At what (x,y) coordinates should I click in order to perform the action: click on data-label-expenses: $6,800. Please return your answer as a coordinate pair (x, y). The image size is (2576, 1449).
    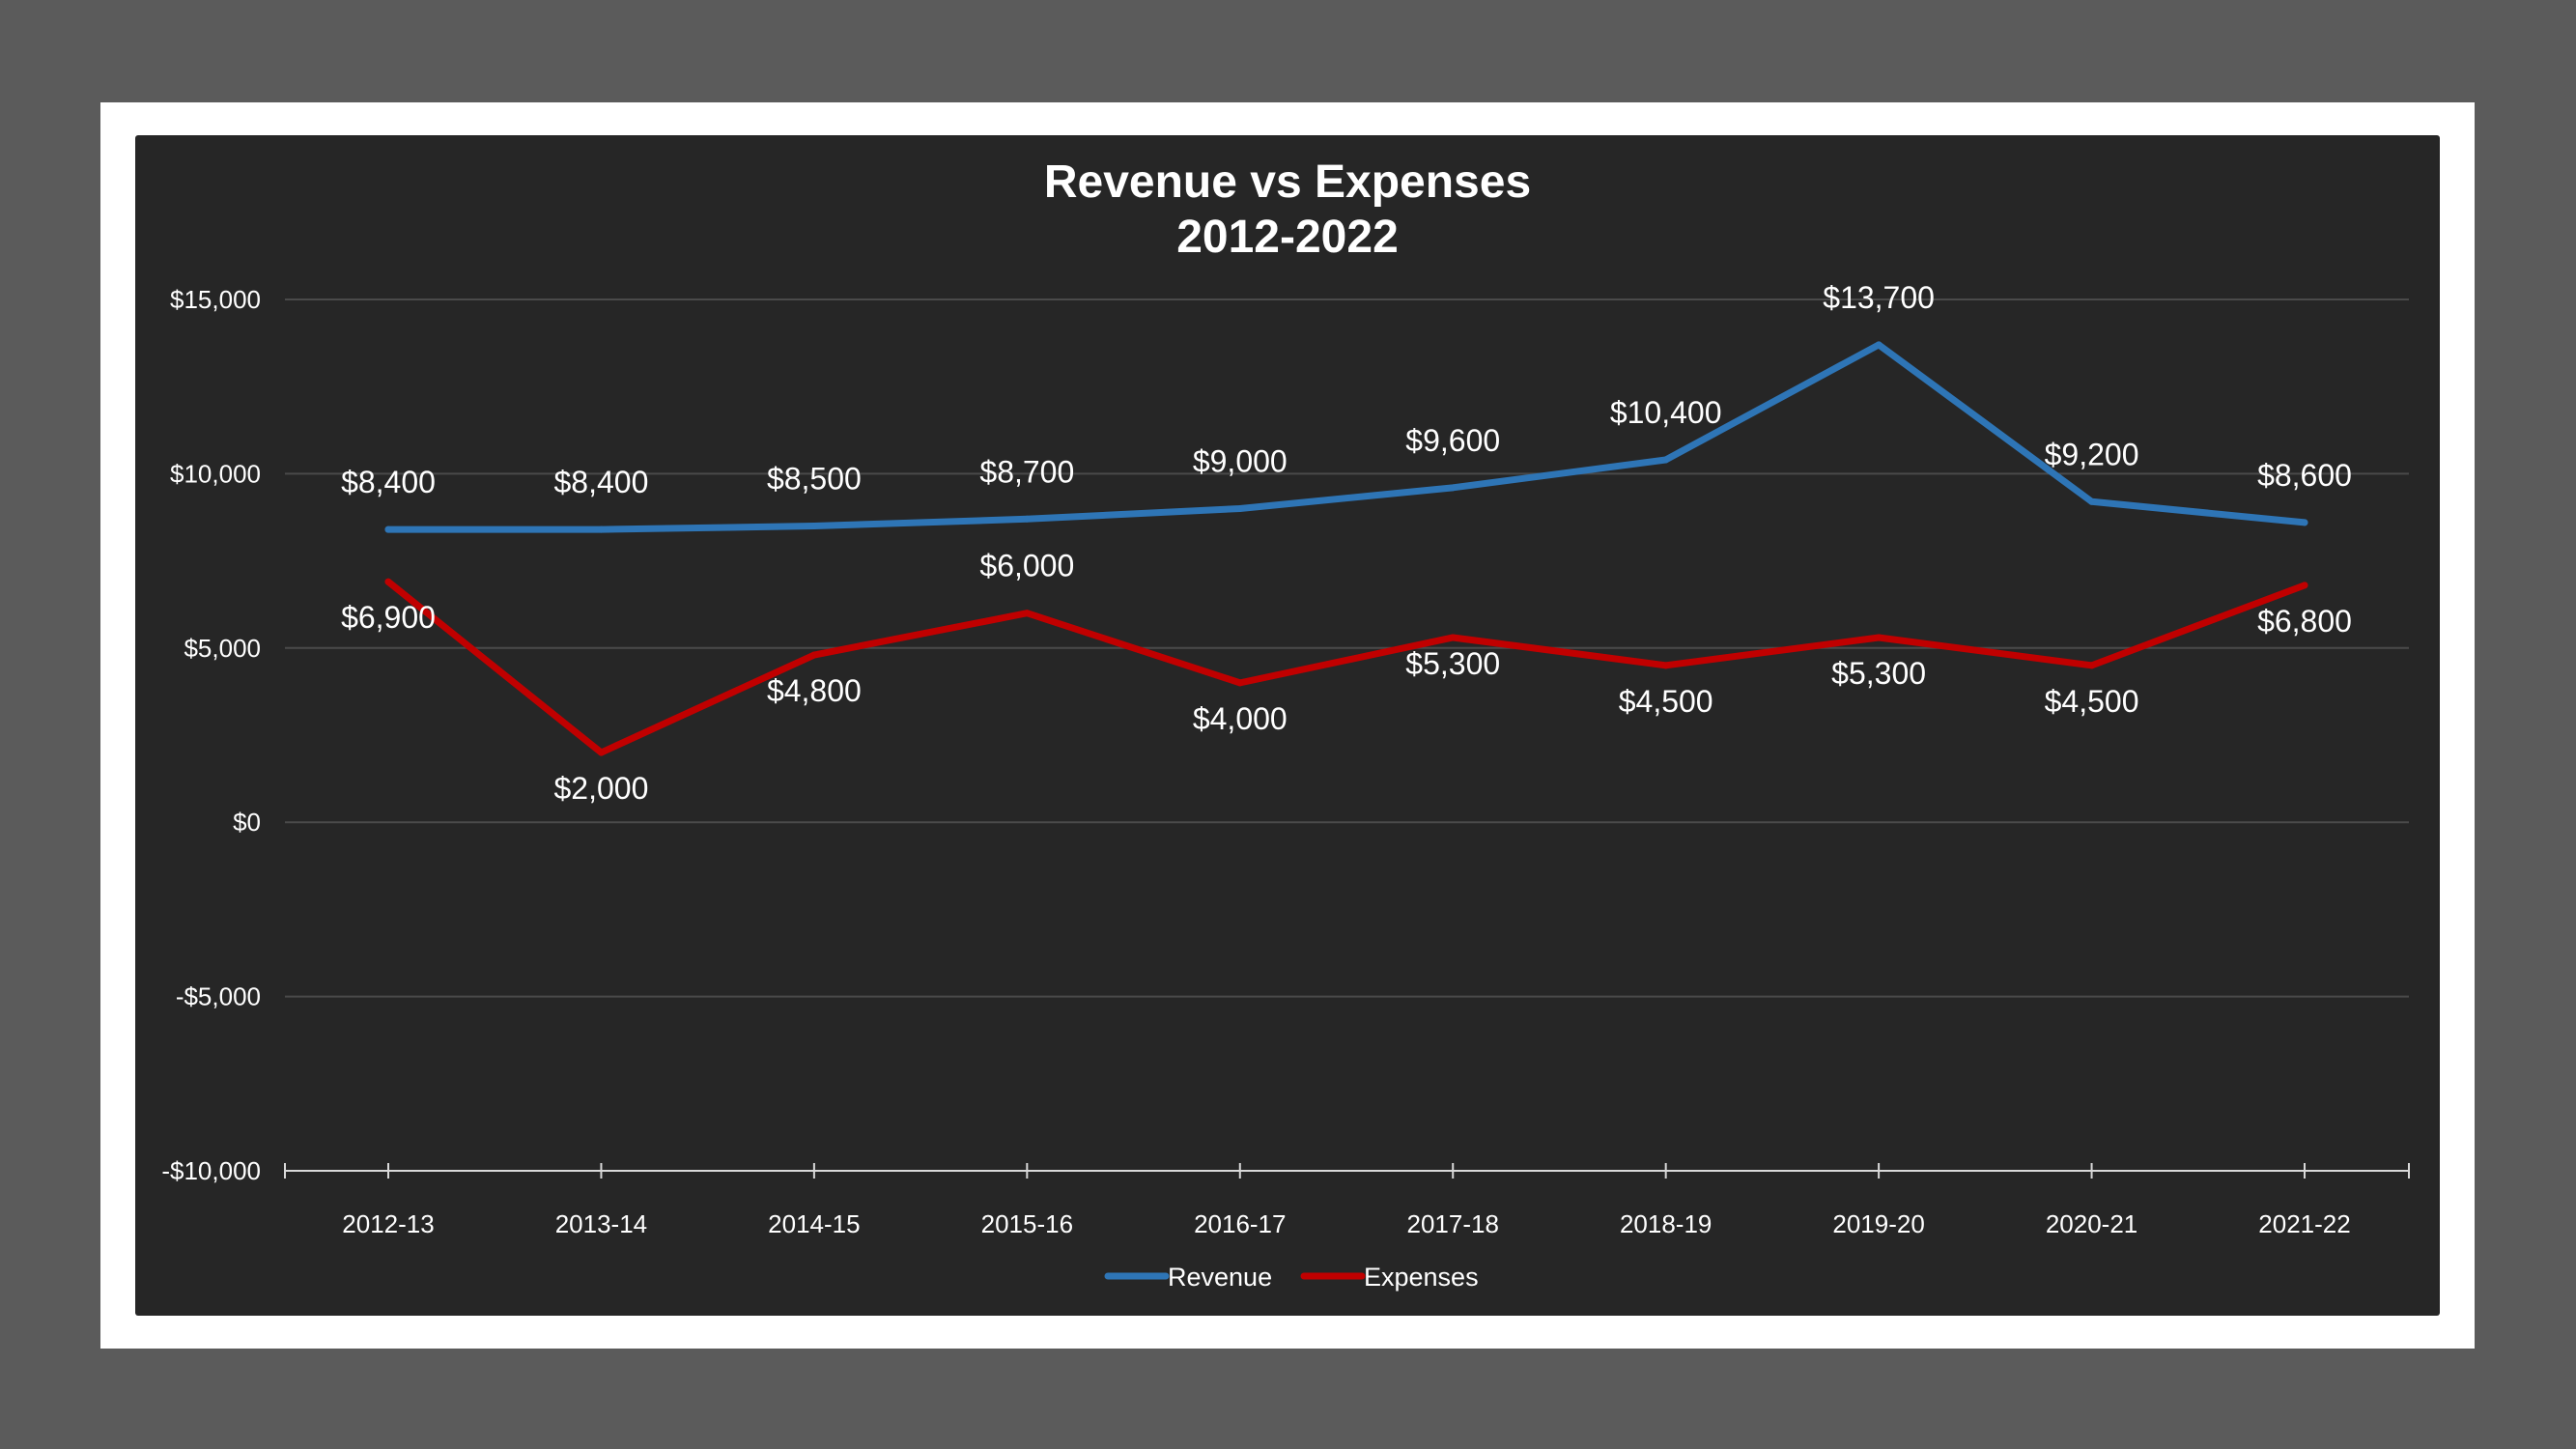
    Looking at the image, I should click on (2304, 621).